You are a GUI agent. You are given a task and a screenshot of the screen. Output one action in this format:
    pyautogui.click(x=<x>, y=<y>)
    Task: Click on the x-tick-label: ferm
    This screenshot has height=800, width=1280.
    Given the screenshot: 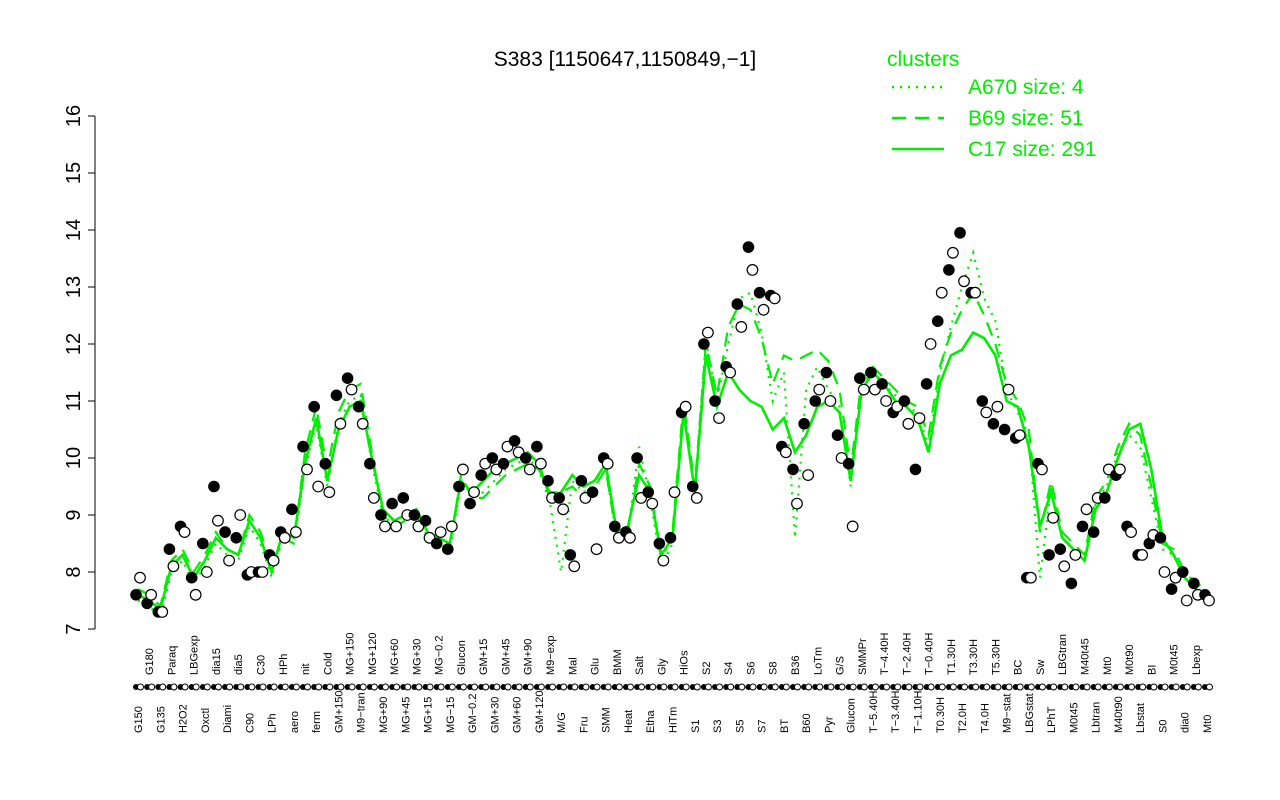 What is the action you would take?
    pyautogui.click(x=317, y=722)
    